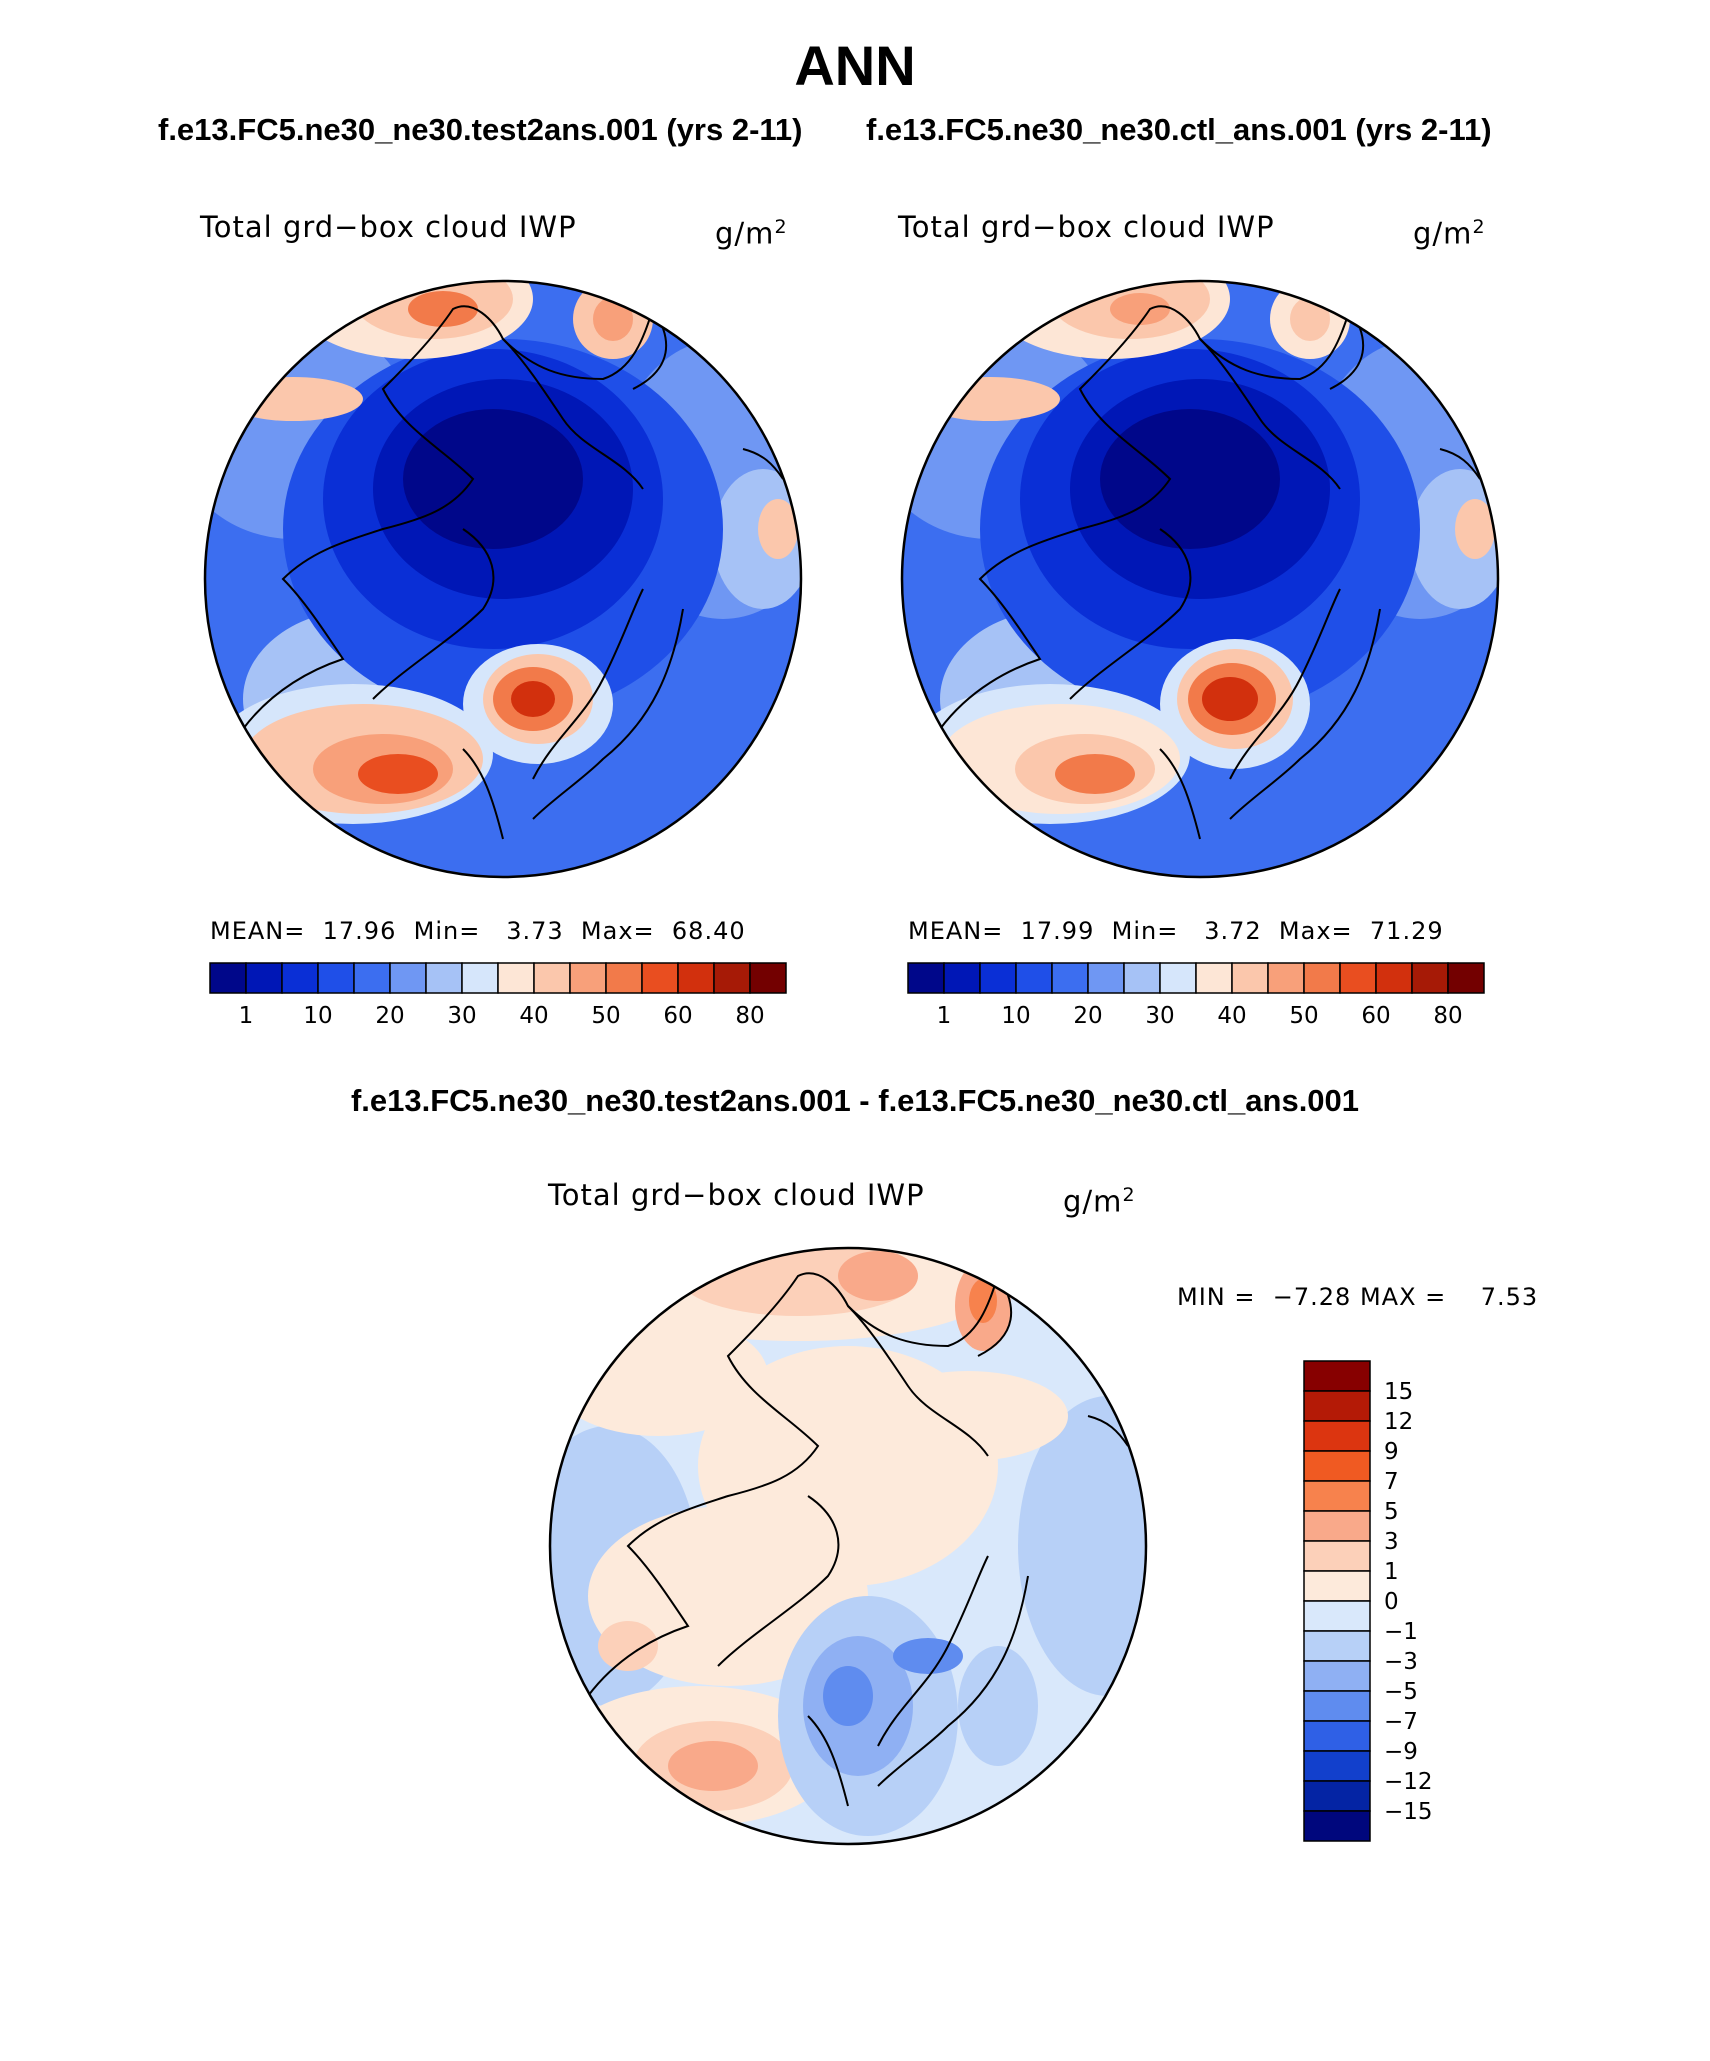  Describe the element at coordinates (848, 1546) in the screenshot. I see `map-panel-diff` at that location.